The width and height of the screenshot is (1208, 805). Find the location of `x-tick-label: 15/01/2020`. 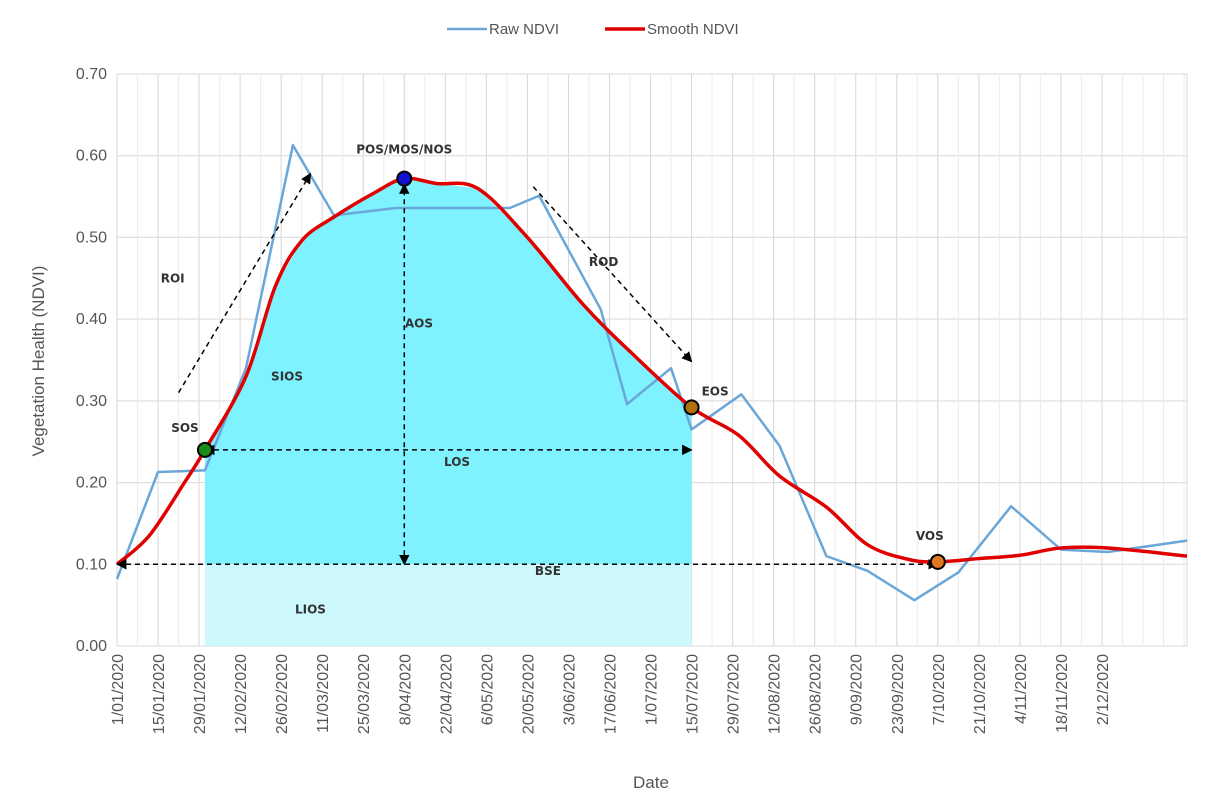

x-tick-label: 15/01/2020 is located at coordinates (159, 694).